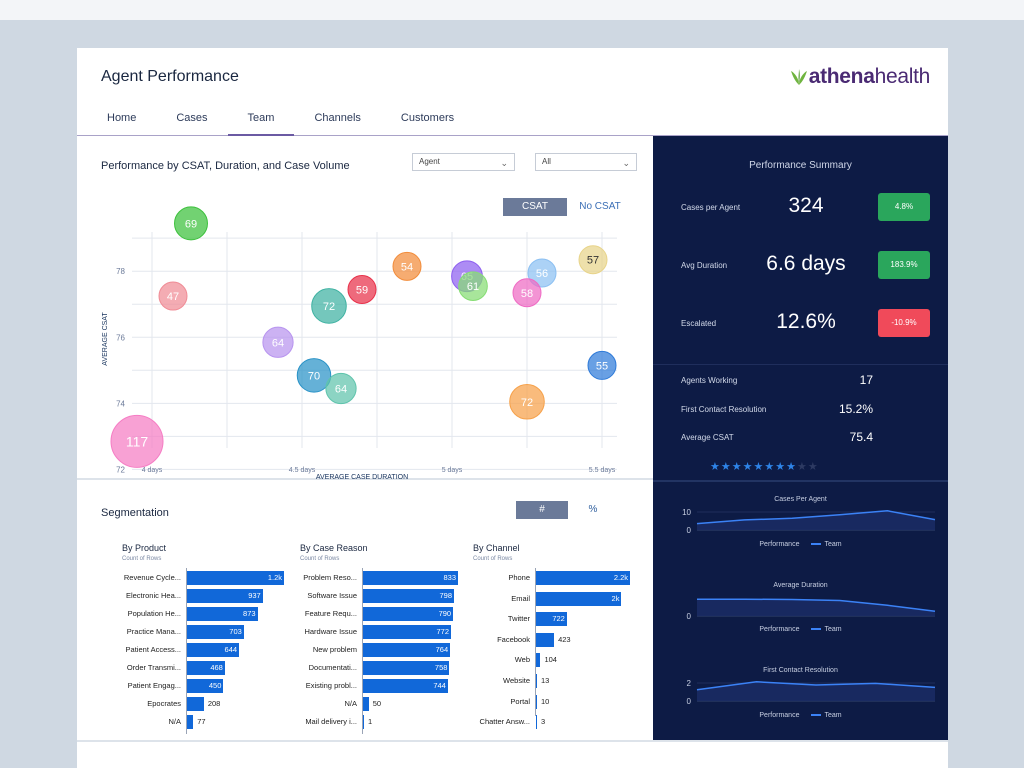 Image resolution: width=1024 pixels, height=768 pixels. I want to click on segment-bar-row: Website 13, so click(365, 680).